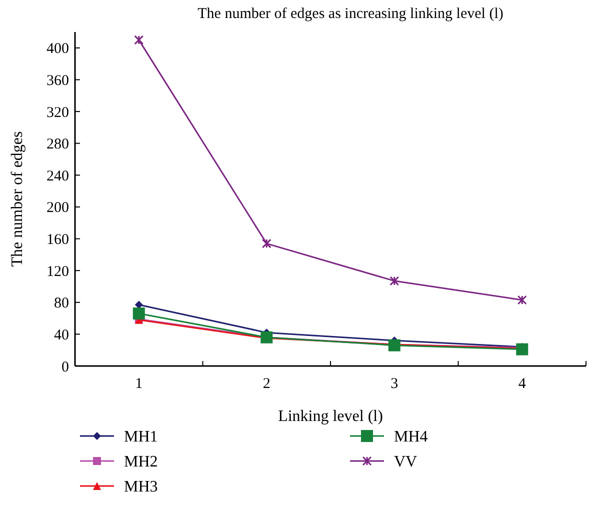  Describe the element at coordinates (351, 14) in the screenshot. I see `chart-title: The number of edges as increasing linking level (l)` at that location.